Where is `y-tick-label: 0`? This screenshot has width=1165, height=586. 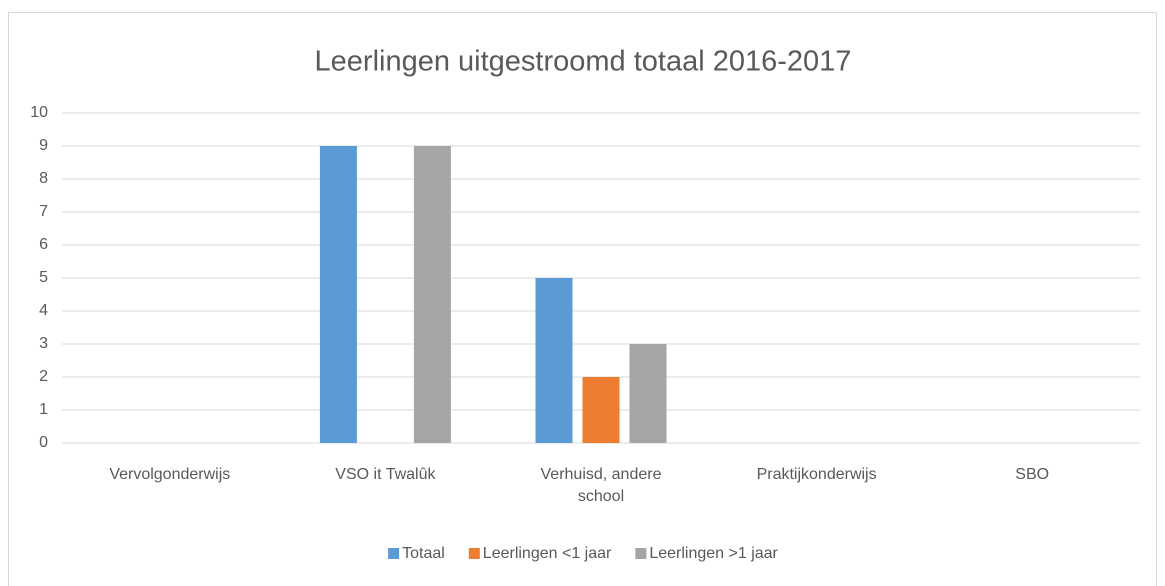
y-tick-label: 0 is located at coordinates (43, 442).